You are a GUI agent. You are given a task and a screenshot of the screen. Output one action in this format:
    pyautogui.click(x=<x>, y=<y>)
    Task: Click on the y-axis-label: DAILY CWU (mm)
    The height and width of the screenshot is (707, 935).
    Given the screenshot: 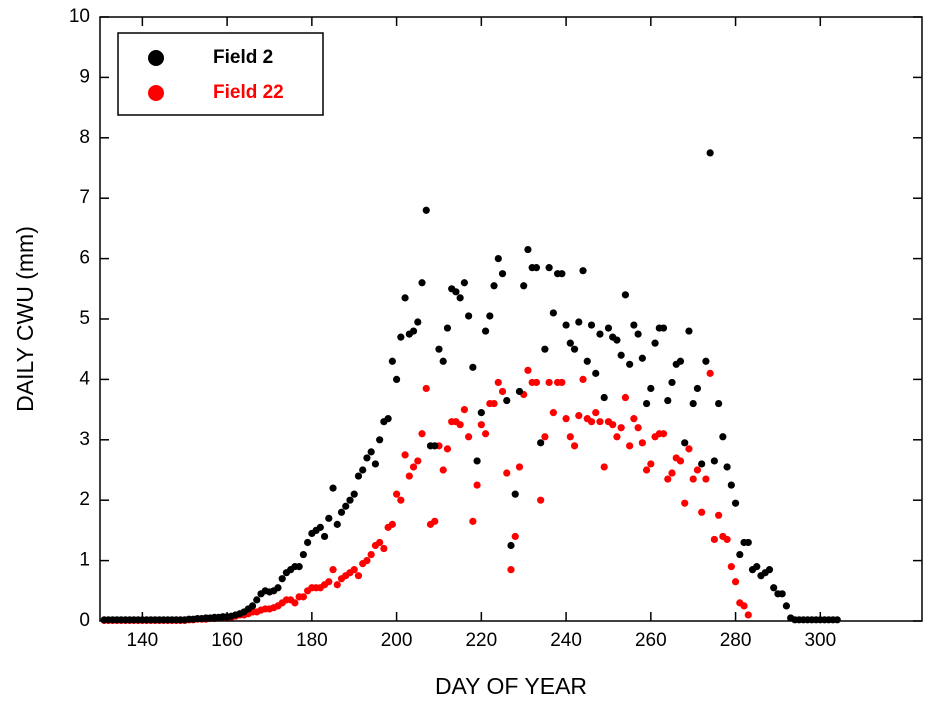 What is the action you would take?
    pyautogui.click(x=25, y=319)
    